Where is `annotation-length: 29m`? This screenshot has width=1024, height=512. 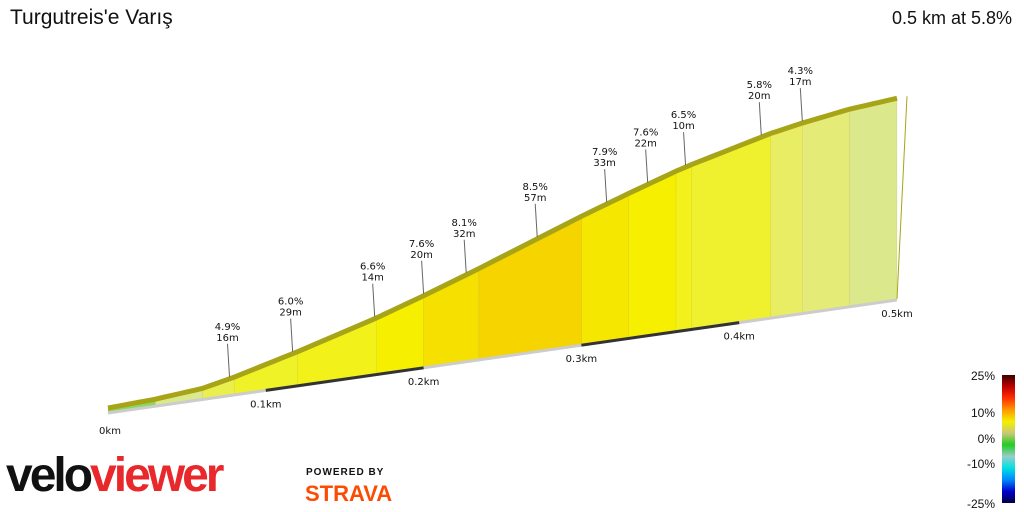
annotation-length: 29m is located at coordinates (290, 313).